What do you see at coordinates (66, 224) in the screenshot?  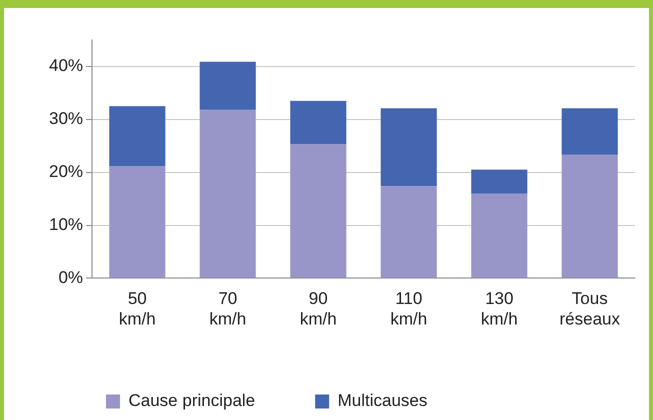 I see `y-tick-label: 10%` at bounding box center [66, 224].